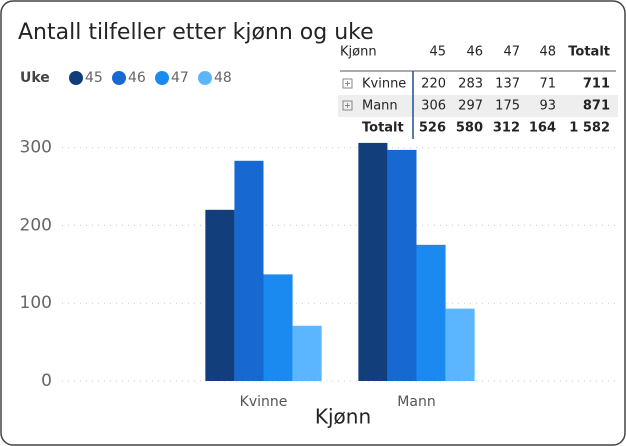  Describe the element at coordinates (347, 94) in the screenshot. I see `expand-icons` at that location.